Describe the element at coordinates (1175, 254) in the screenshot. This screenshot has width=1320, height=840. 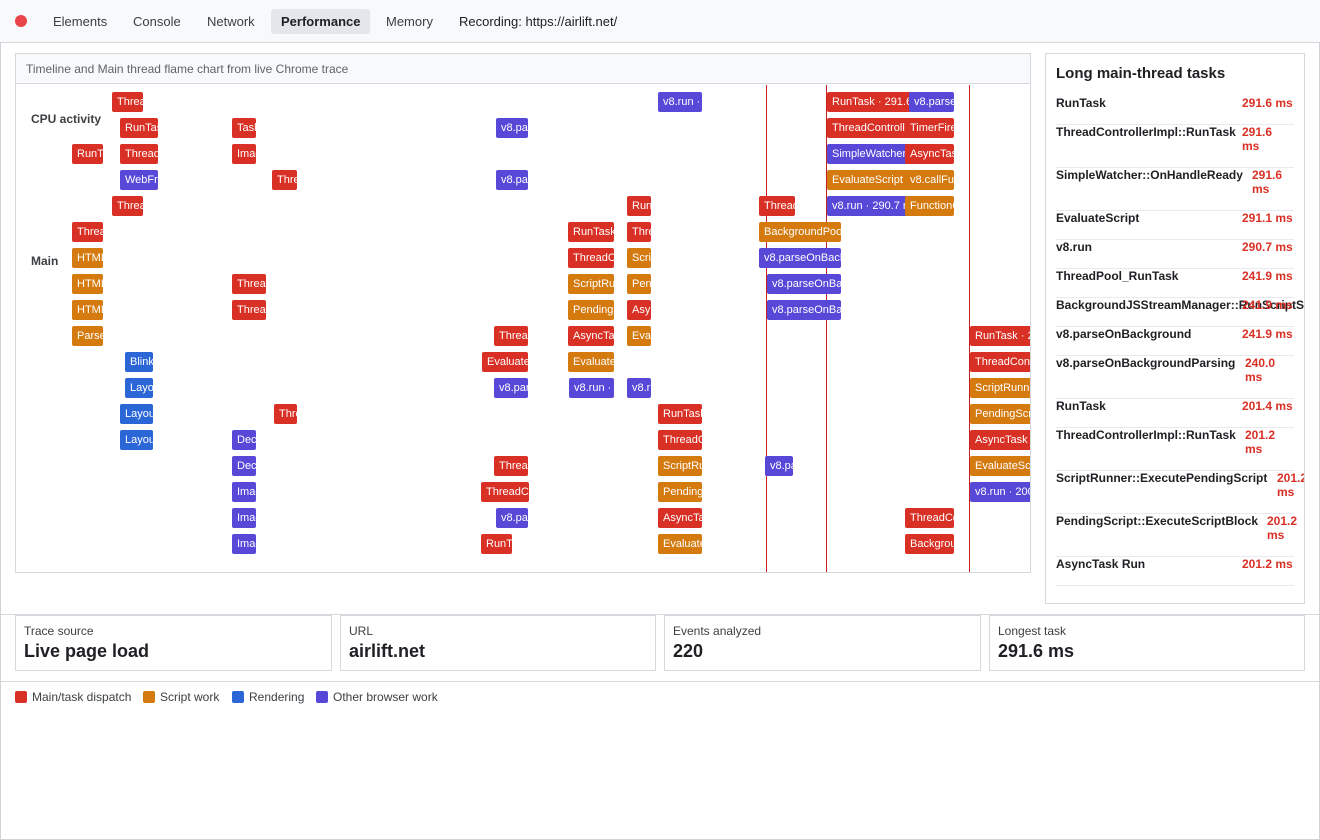
I see `long-task-row: v8.run 290.7 ms` at that location.